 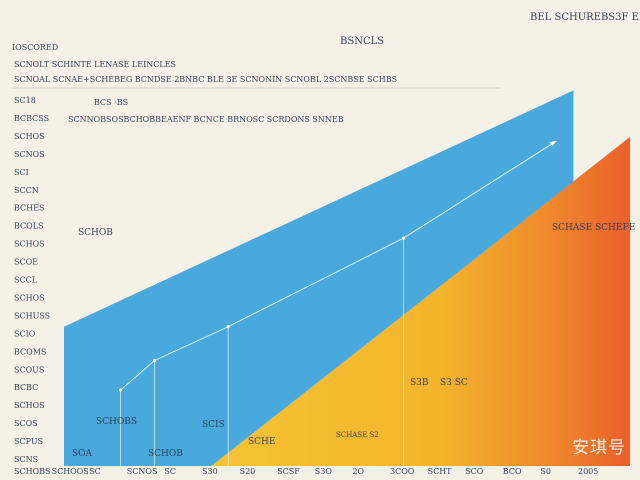 I want to click on y-tick-label: SCOE, so click(x=26, y=262).